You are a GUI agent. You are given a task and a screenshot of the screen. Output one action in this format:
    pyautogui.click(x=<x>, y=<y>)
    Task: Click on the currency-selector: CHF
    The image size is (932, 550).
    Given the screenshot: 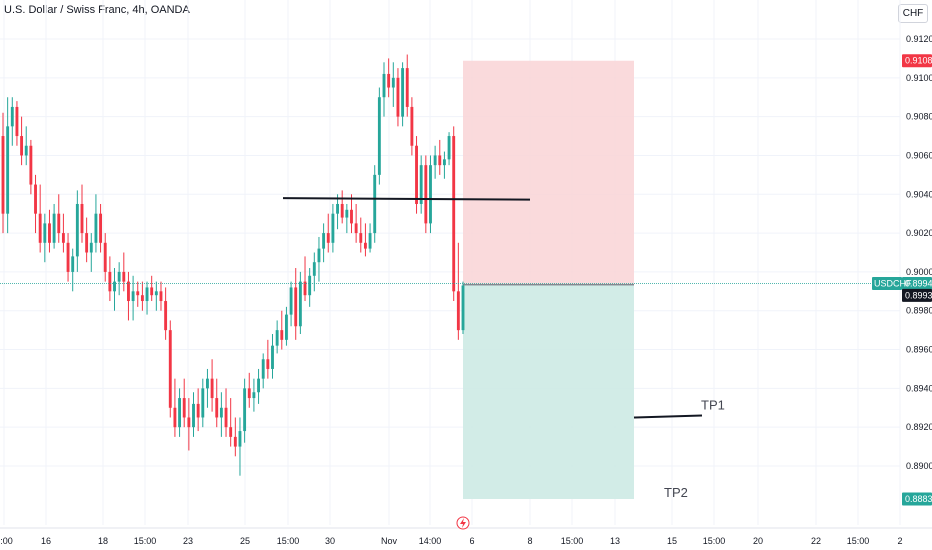 What is the action you would take?
    pyautogui.click(x=913, y=13)
    